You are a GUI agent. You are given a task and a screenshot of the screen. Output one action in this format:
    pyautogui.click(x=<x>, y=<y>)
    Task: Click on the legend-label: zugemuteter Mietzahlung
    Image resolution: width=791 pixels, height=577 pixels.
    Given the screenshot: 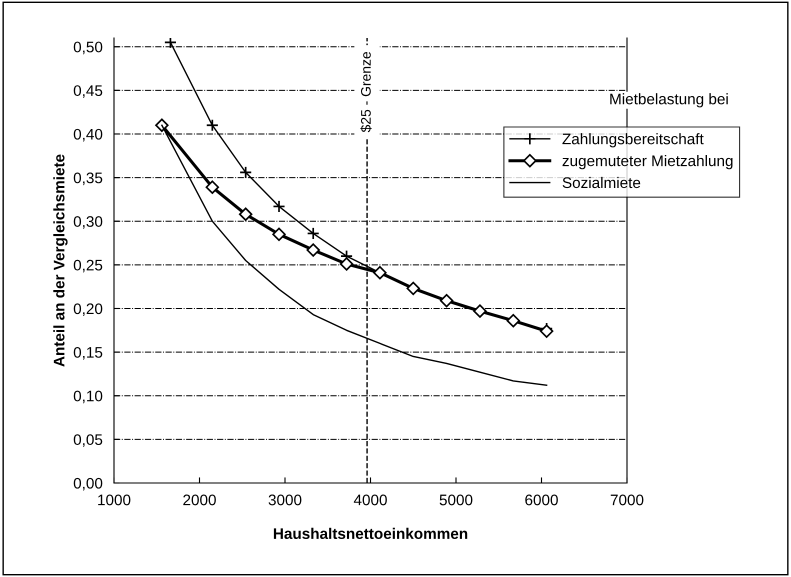 What is the action you would take?
    pyautogui.click(x=647, y=162)
    